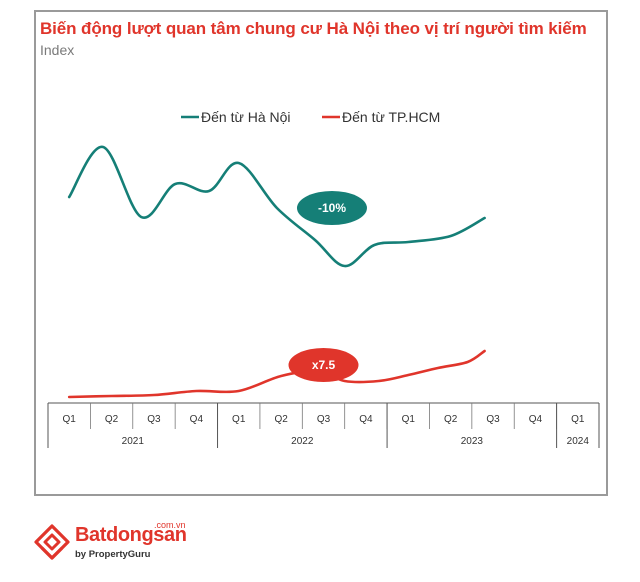 The image size is (640, 582). I want to click on logo-mark-icon, so click(52, 542).